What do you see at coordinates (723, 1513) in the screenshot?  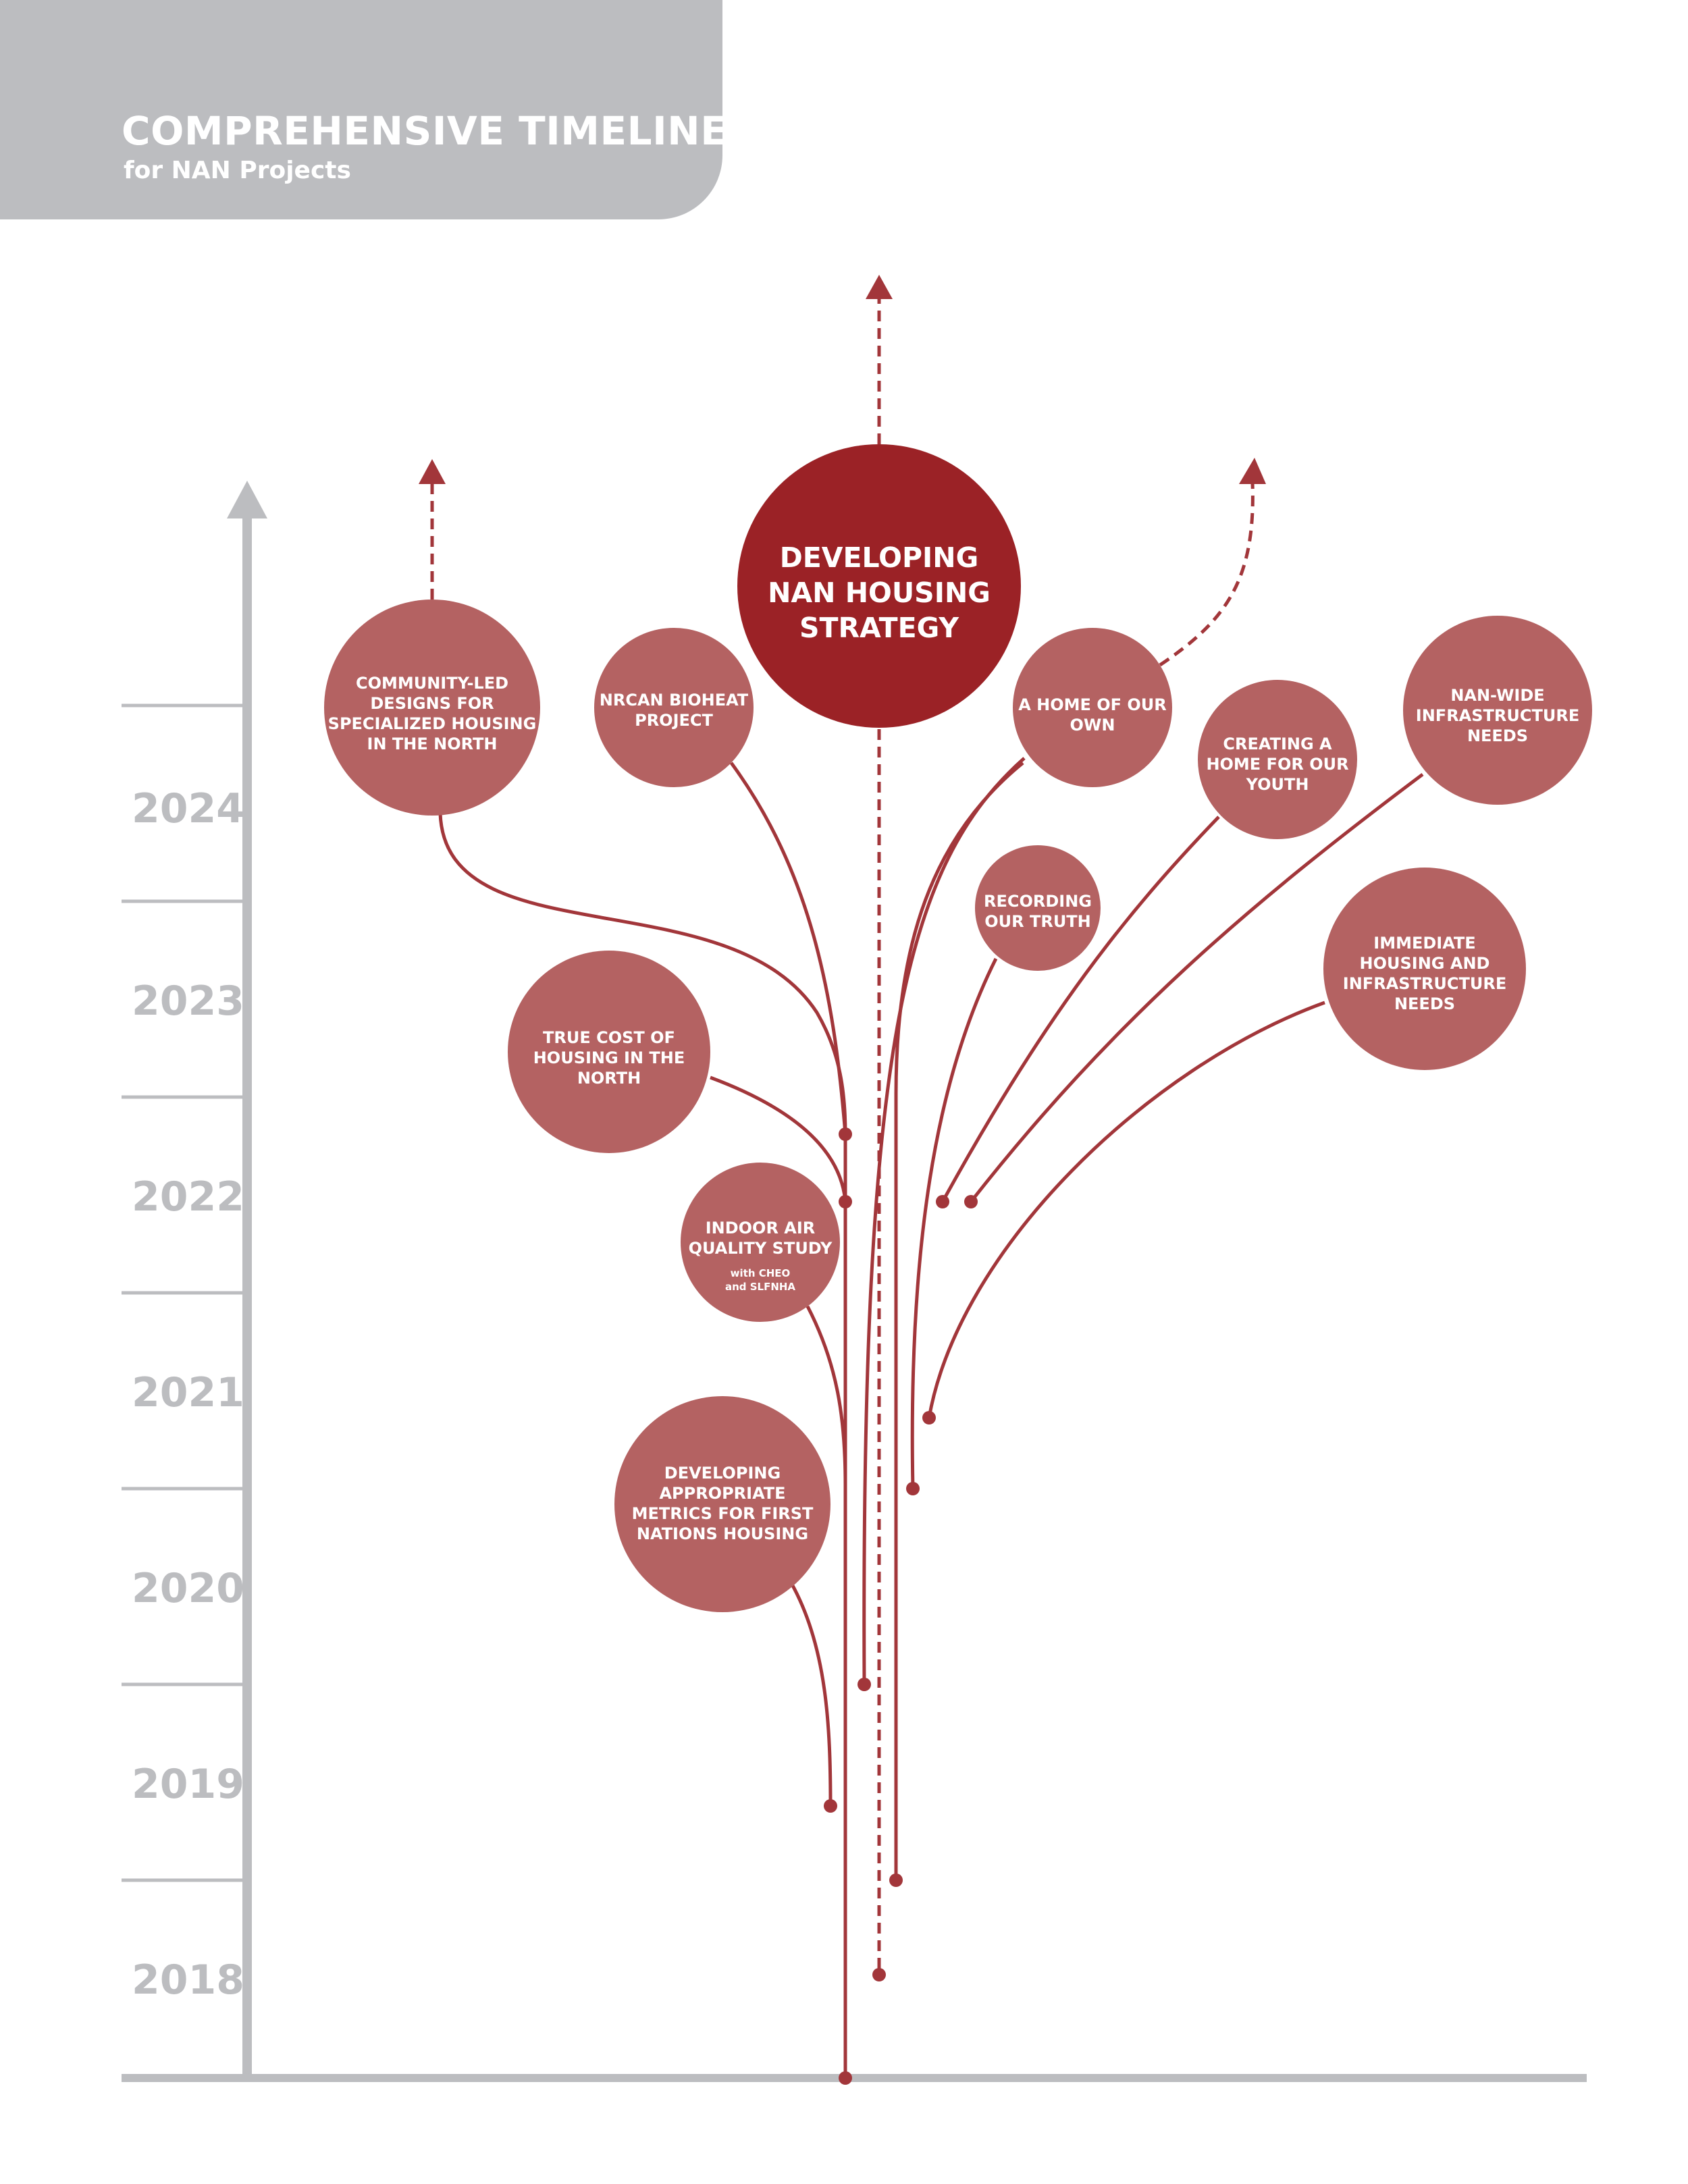 I see `node-label: METRICS FOR FIRST` at bounding box center [723, 1513].